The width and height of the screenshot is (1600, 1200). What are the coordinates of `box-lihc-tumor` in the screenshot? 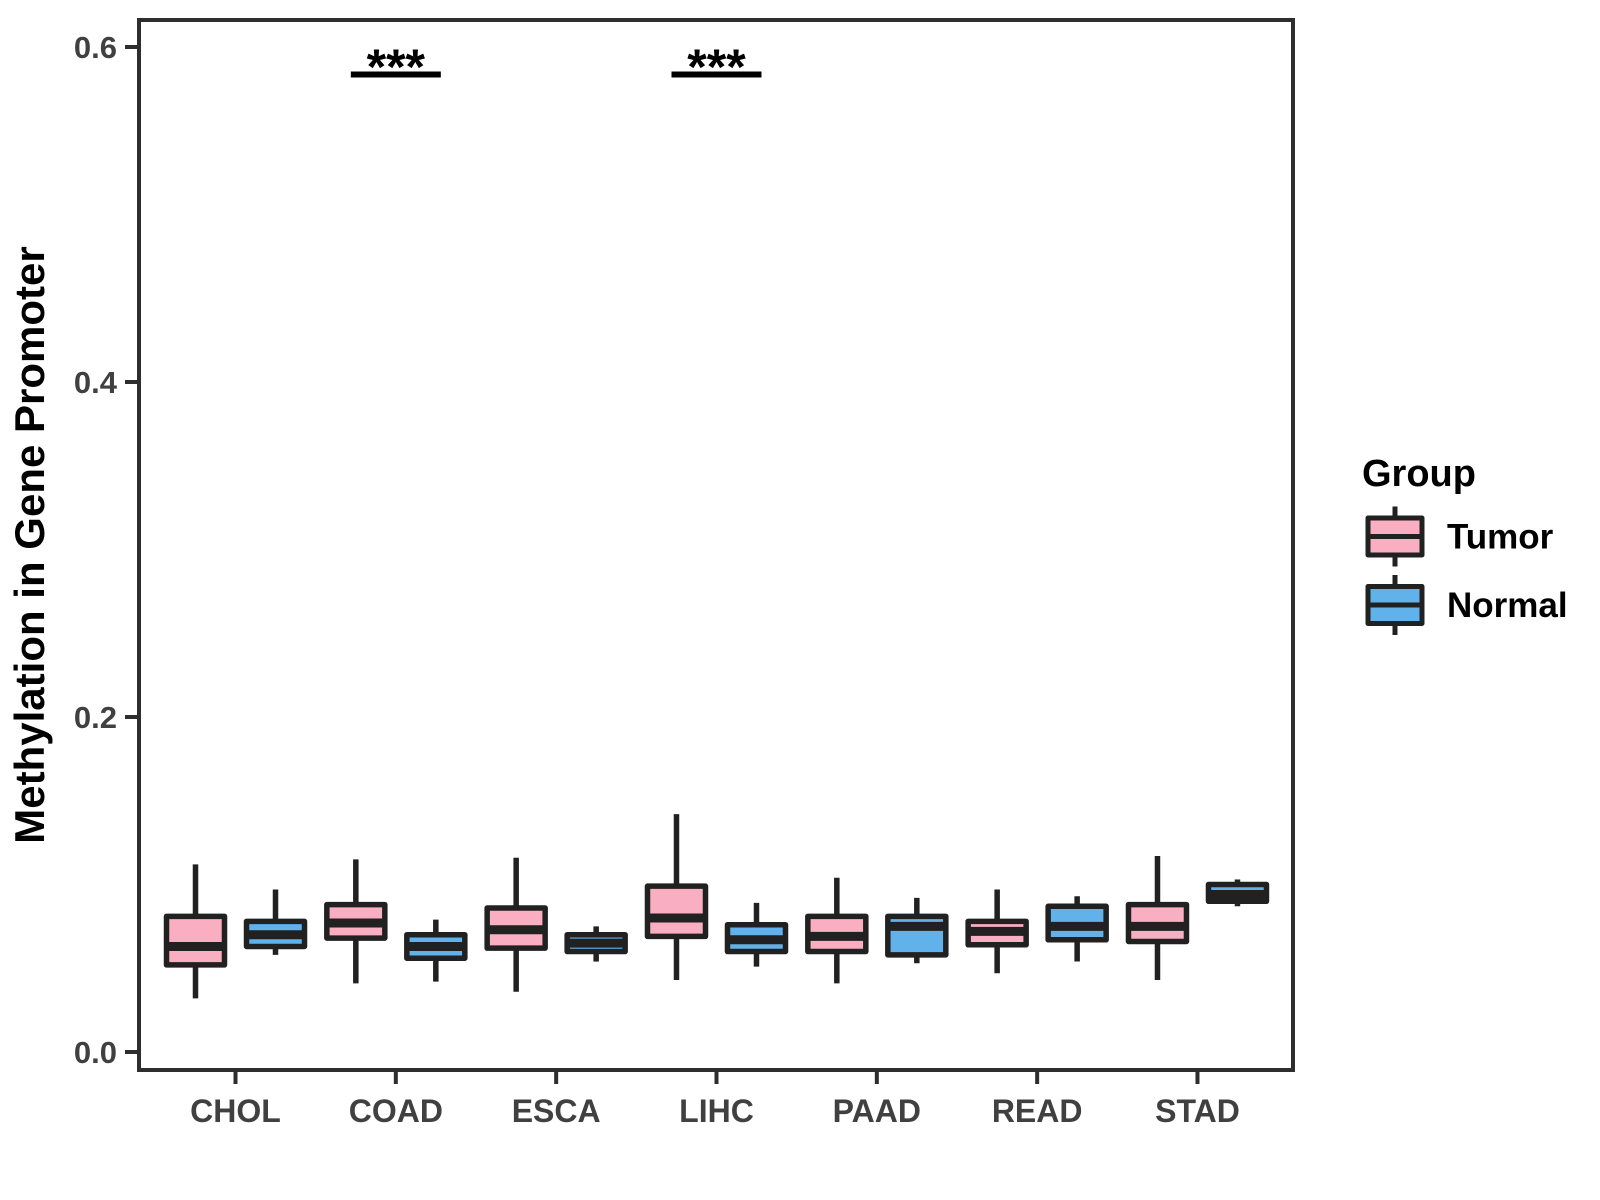 It's located at (676, 911).